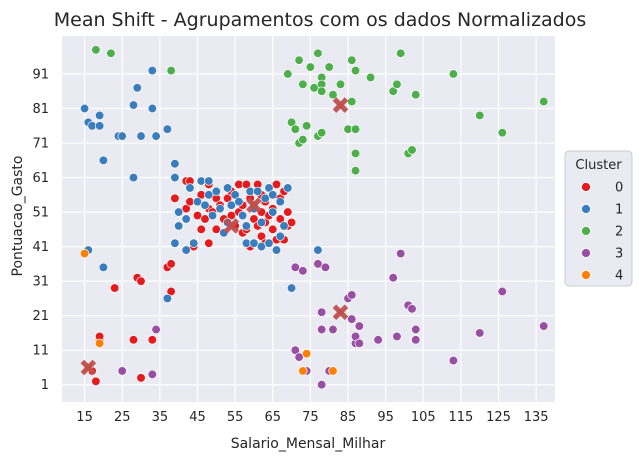 This screenshot has height=461, width=639. Describe the element at coordinates (40, 109) in the screenshot. I see `y-tick-label: 81` at that location.